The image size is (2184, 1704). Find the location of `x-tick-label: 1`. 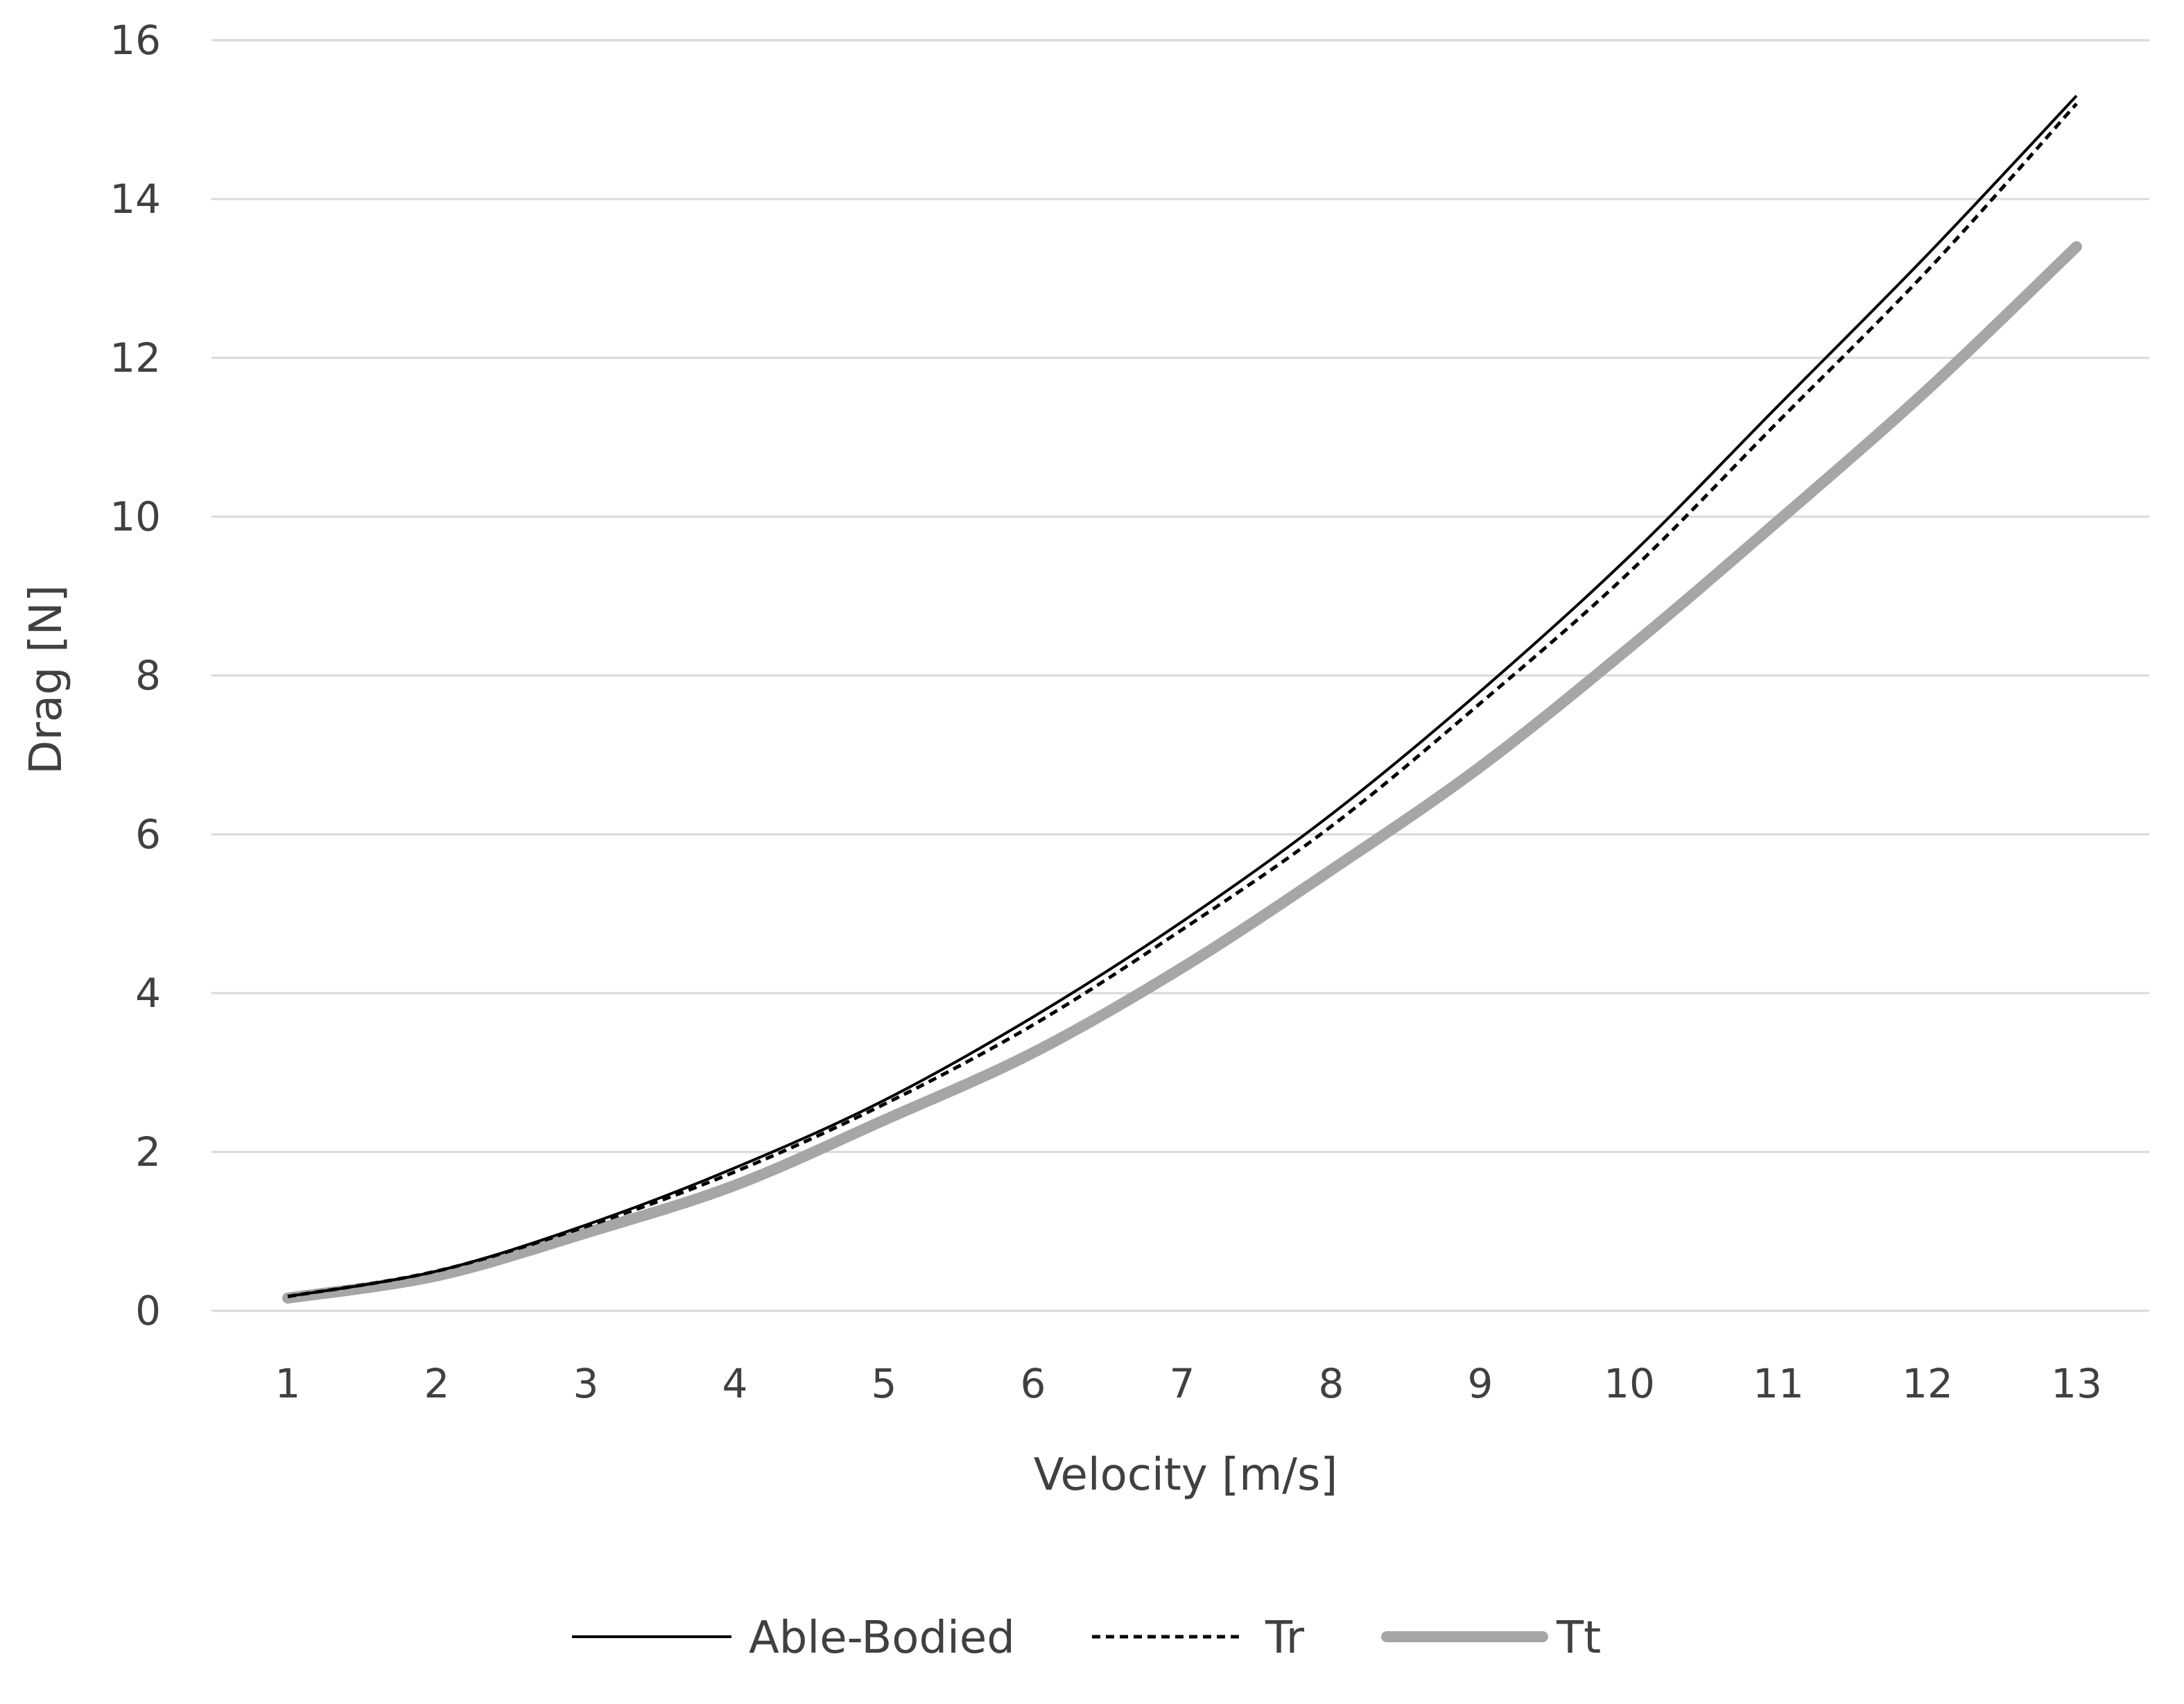

x-tick-label: 1 is located at coordinates (288, 1383).